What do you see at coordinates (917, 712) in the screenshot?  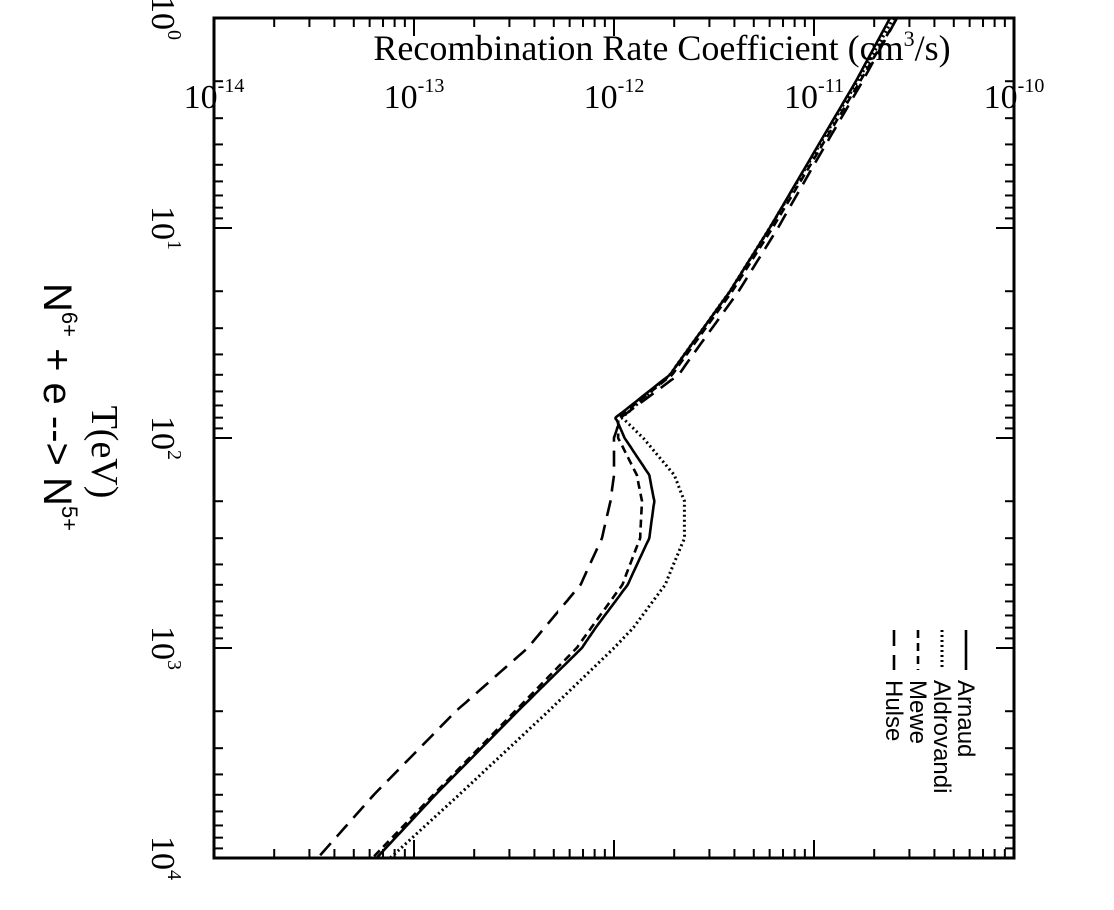 I see `legend-label-mewe: Mewe` at bounding box center [917, 712].